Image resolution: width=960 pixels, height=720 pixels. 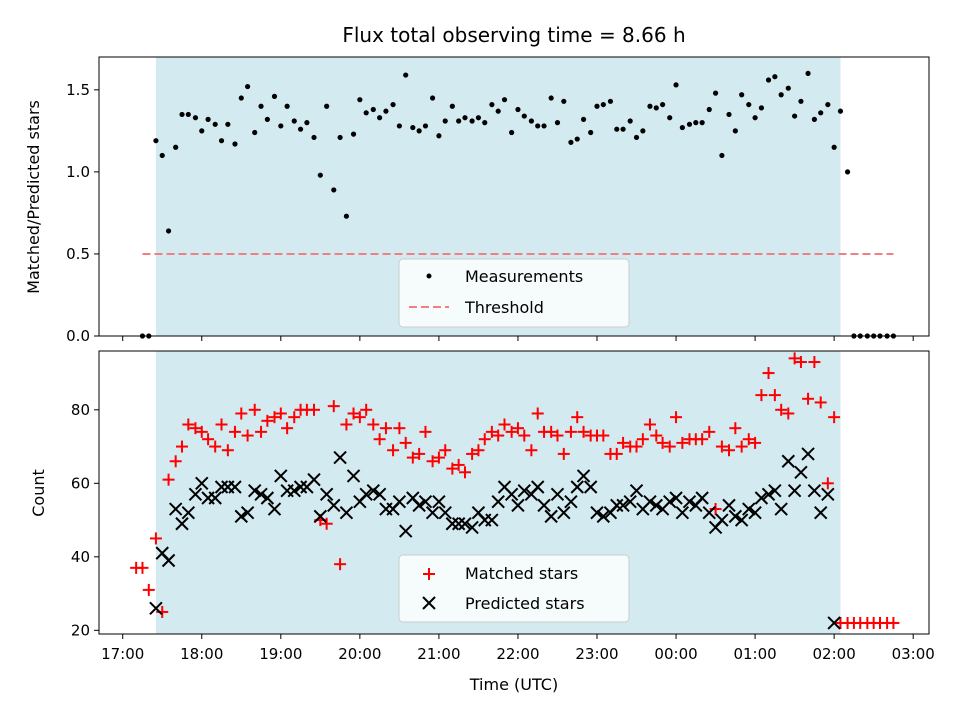 I want to click on x-tick-label: 18:00, so click(x=201, y=654).